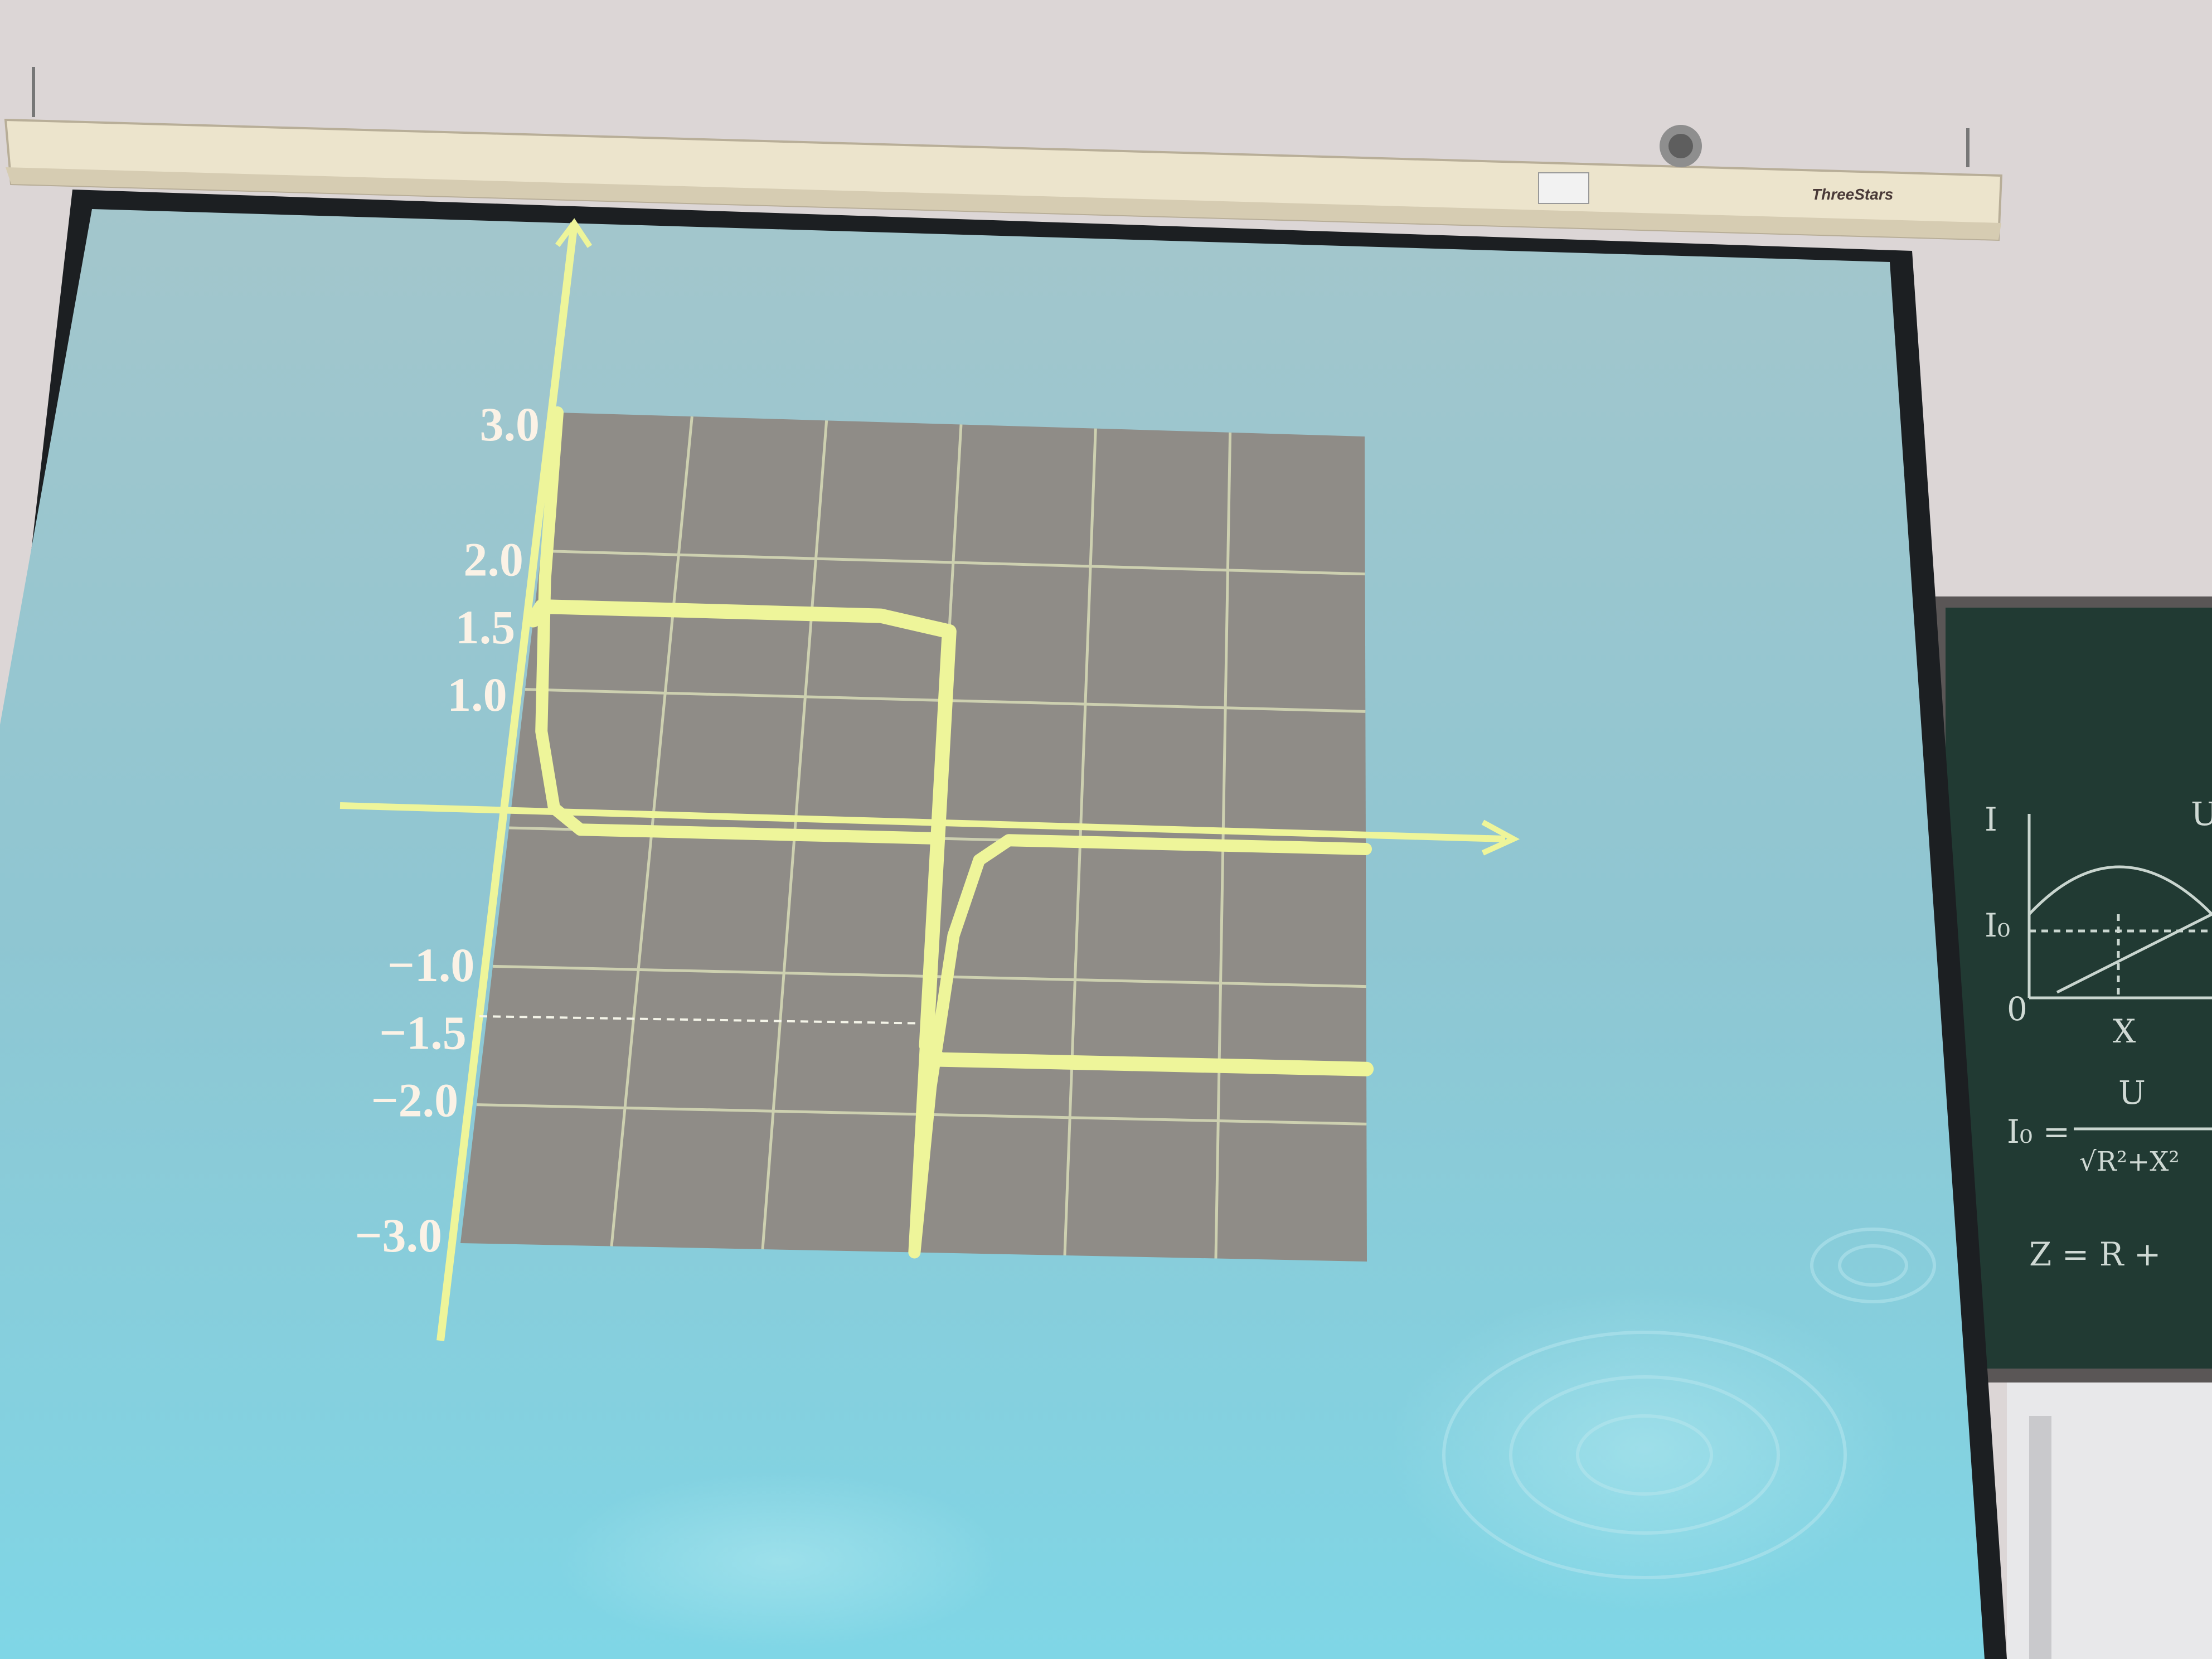 This screenshot has width=2212, height=1659. I want to click on blackboard-formula-line2: Z = R +, so click(2095, 1254).